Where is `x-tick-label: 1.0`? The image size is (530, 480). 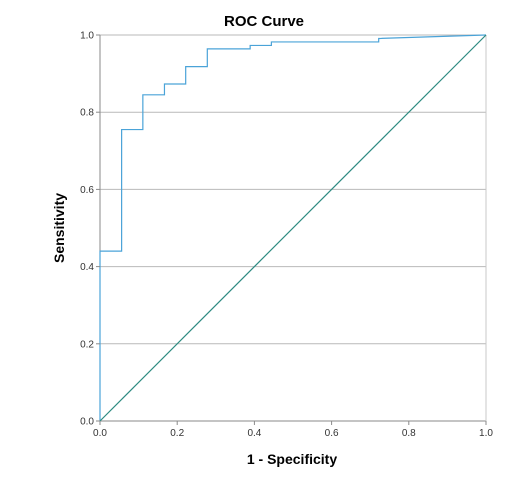 x-tick-label: 1.0 is located at coordinates (486, 433).